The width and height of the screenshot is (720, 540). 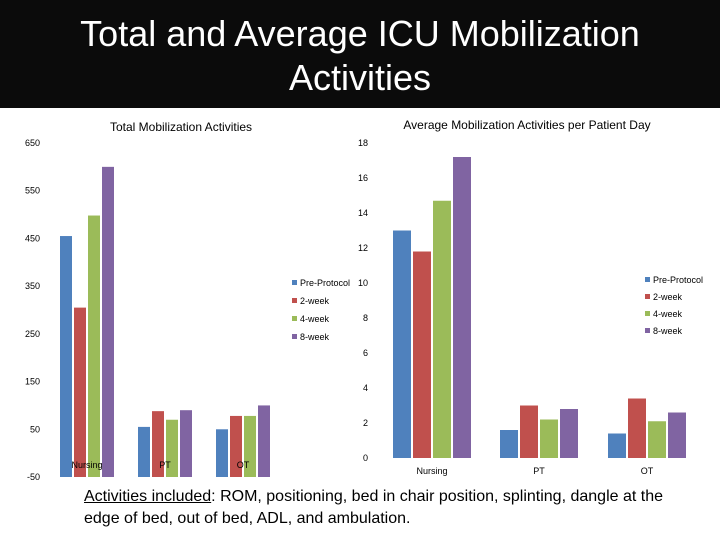 What do you see at coordinates (363, 283) in the screenshot?
I see `y-tick-label: 10` at bounding box center [363, 283].